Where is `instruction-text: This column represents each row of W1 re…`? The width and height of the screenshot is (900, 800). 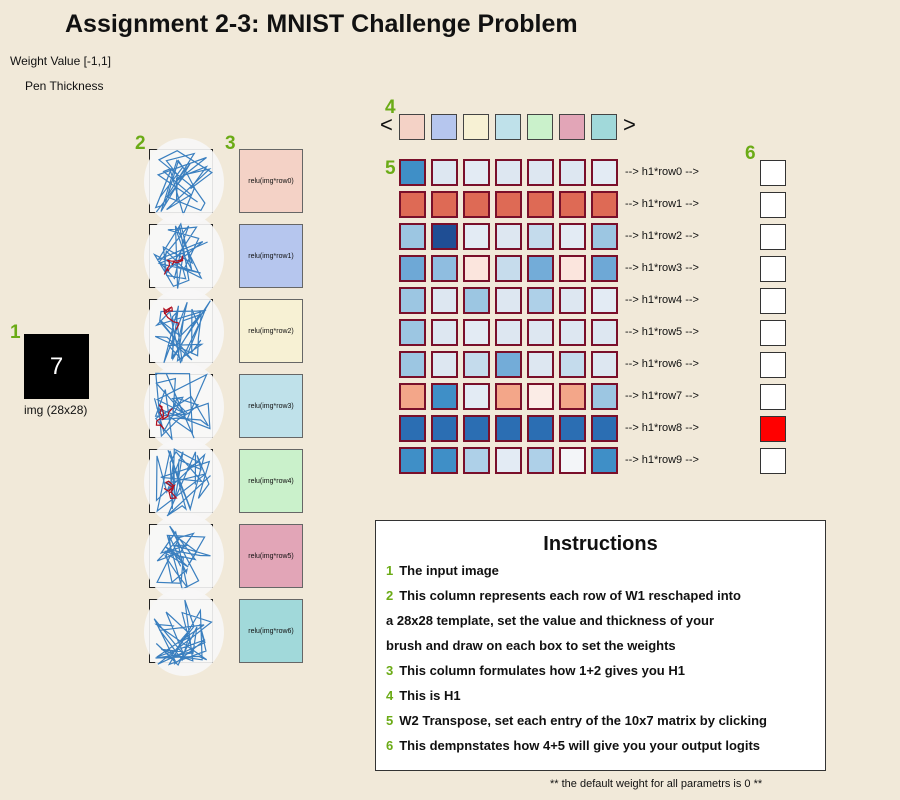 instruction-text: This column represents each row of W1 re… is located at coordinates (570, 595).